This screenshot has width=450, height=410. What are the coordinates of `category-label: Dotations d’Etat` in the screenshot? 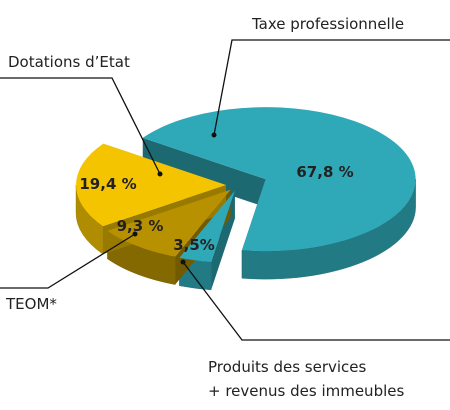 It's located at (69, 62).